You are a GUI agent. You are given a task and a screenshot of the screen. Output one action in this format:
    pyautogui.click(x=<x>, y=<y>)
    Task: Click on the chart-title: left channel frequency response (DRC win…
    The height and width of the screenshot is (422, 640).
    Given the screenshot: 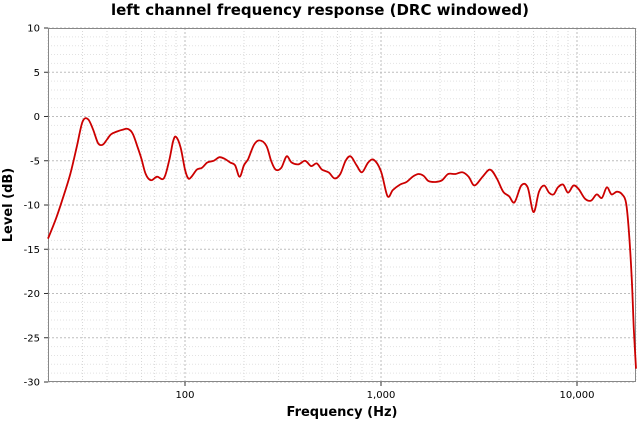 What is the action you would take?
    pyautogui.click(x=320, y=10)
    